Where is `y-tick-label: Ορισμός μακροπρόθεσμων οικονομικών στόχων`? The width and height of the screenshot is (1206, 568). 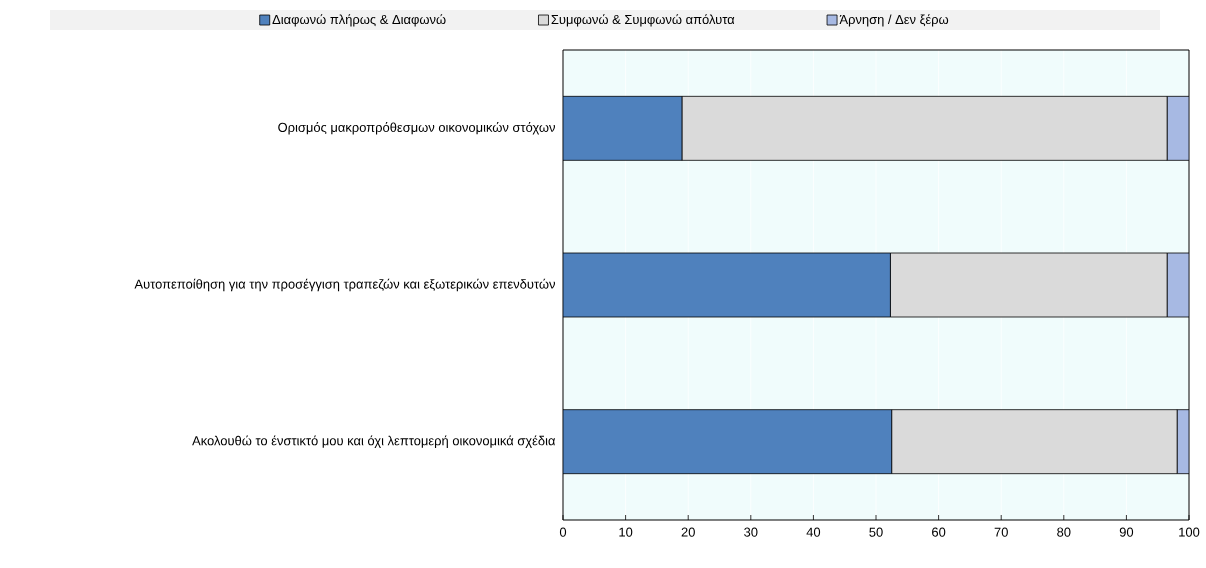 y-tick-label: Ορισμός μακροπρόθεσμων οικονομικών στόχων is located at coordinates (416, 128).